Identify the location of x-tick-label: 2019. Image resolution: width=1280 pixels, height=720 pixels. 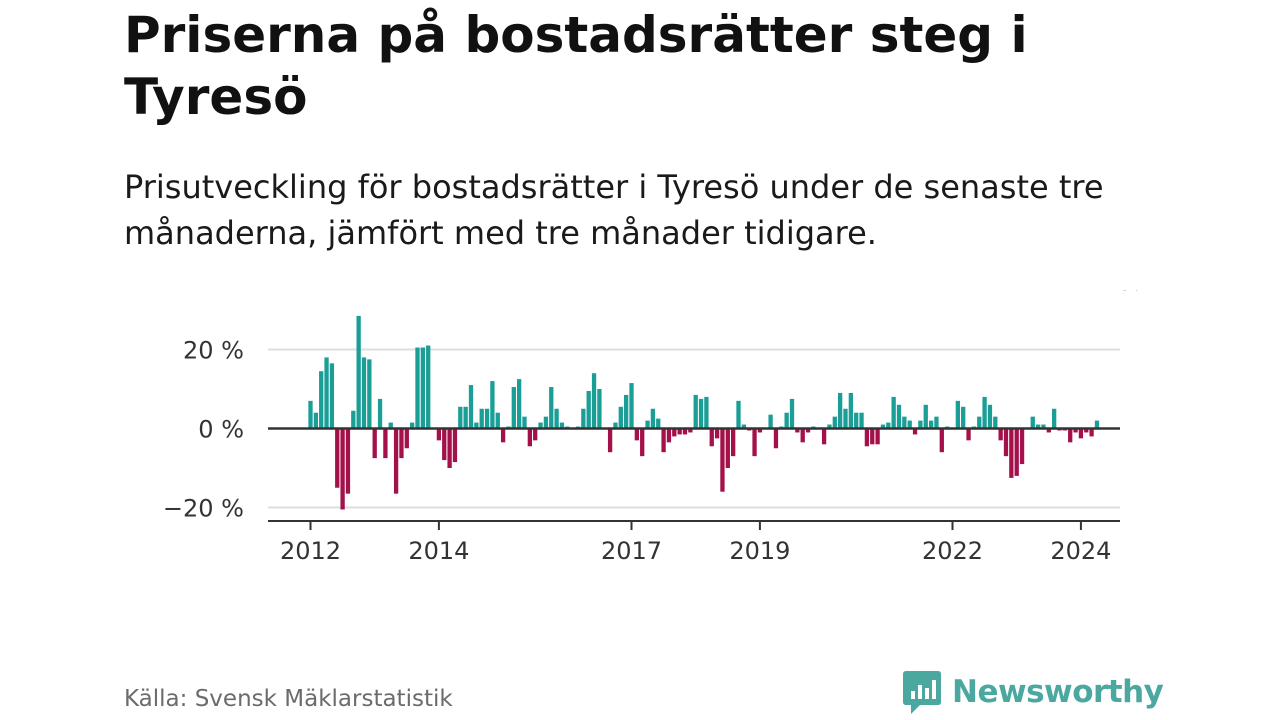
(759, 551).